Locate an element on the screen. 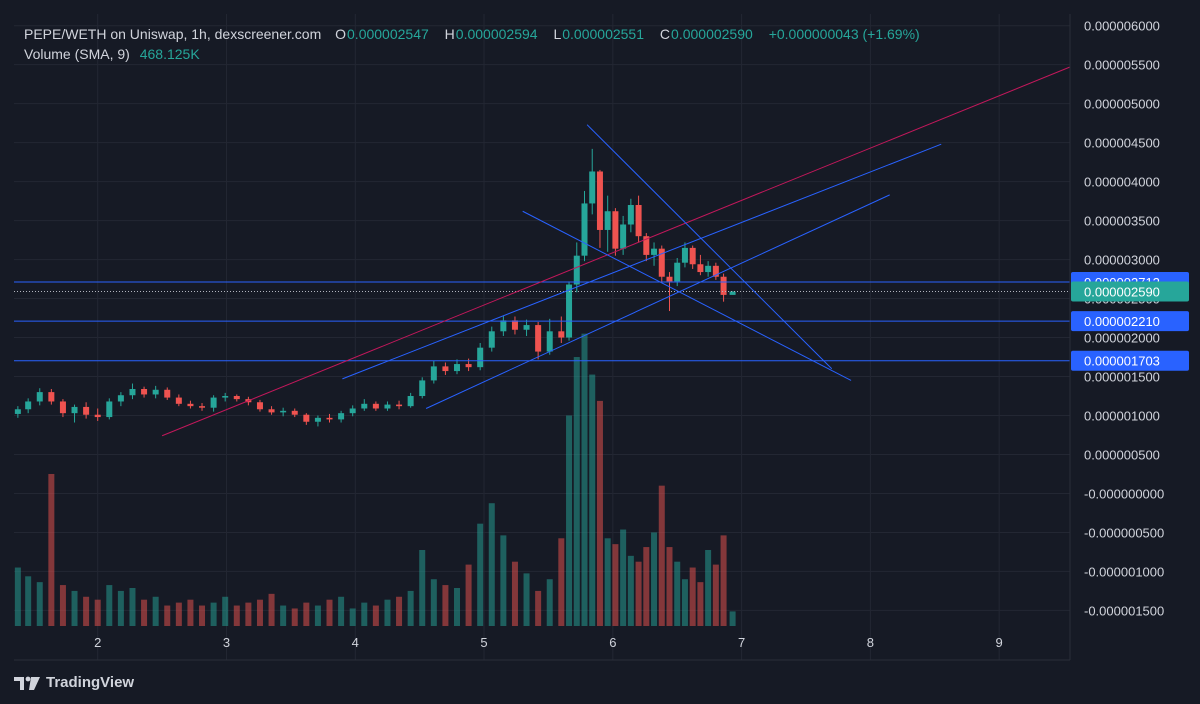 Image resolution: width=1200 pixels, height=704 pixels. y-tick-label: 0.000005500 is located at coordinates (1122, 65).